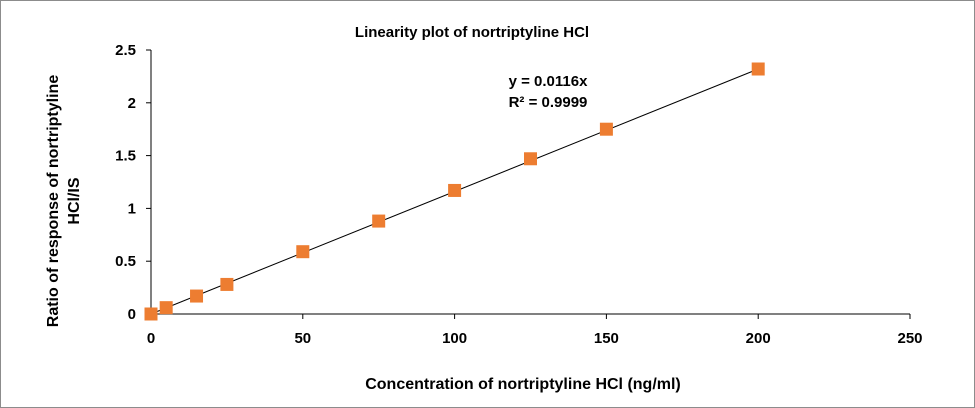 The height and width of the screenshot is (408, 975). What do you see at coordinates (151, 338) in the screenshot?
I see `x-tick-label: 0` at bounding box center [151, 338].